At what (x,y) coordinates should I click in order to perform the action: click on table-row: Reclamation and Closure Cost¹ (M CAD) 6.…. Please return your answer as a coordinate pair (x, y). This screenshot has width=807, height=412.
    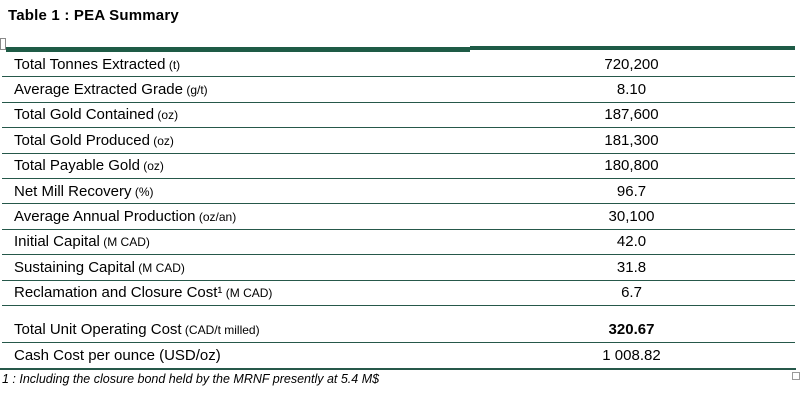
    Looking at the image, I should click on (398, 293).